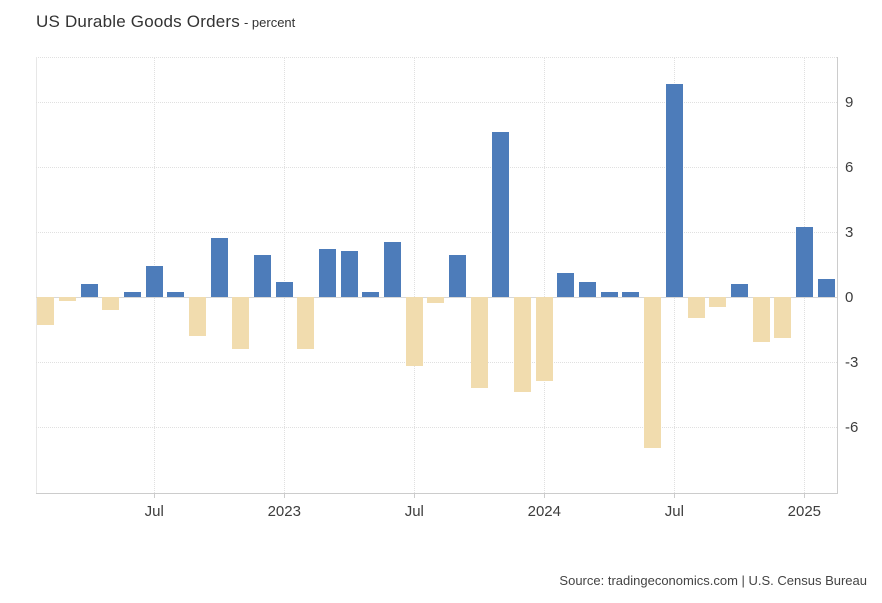 Image resolution: width=882 pixels, height=603 pixels. What do you see at coordinates (852, 362) in the screenshot?
I see `y-axis-label: -3` at bounding box center [852, 362].